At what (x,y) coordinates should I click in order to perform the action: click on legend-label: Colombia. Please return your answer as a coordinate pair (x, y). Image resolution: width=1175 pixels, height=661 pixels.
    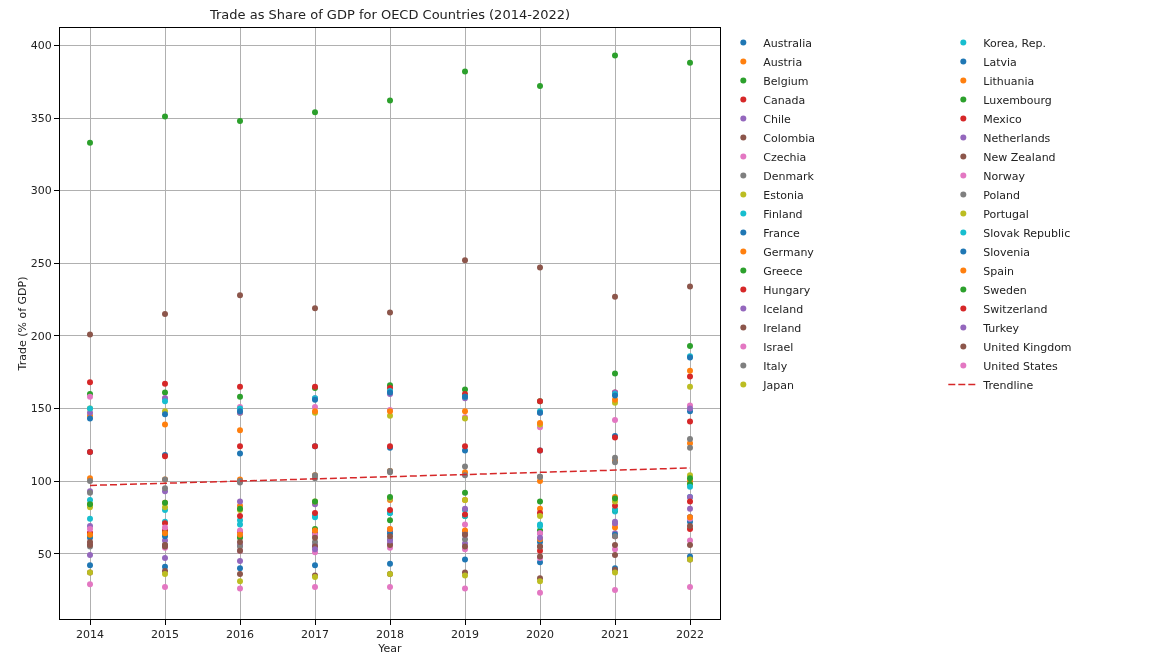
    Looking at the image, I should click on (789, 138).